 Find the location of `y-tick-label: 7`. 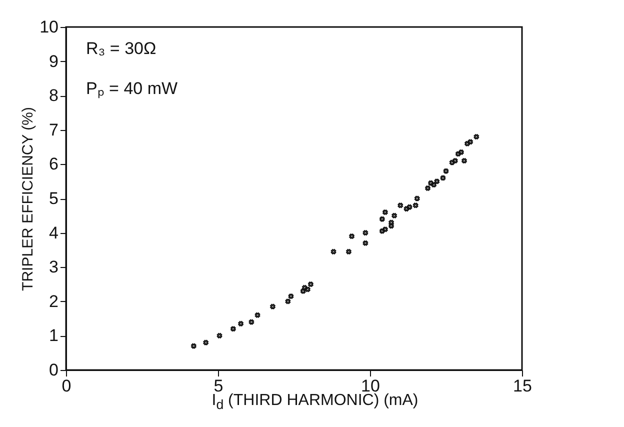

y-tick-label: 7 is located at coordinates (53, 130).